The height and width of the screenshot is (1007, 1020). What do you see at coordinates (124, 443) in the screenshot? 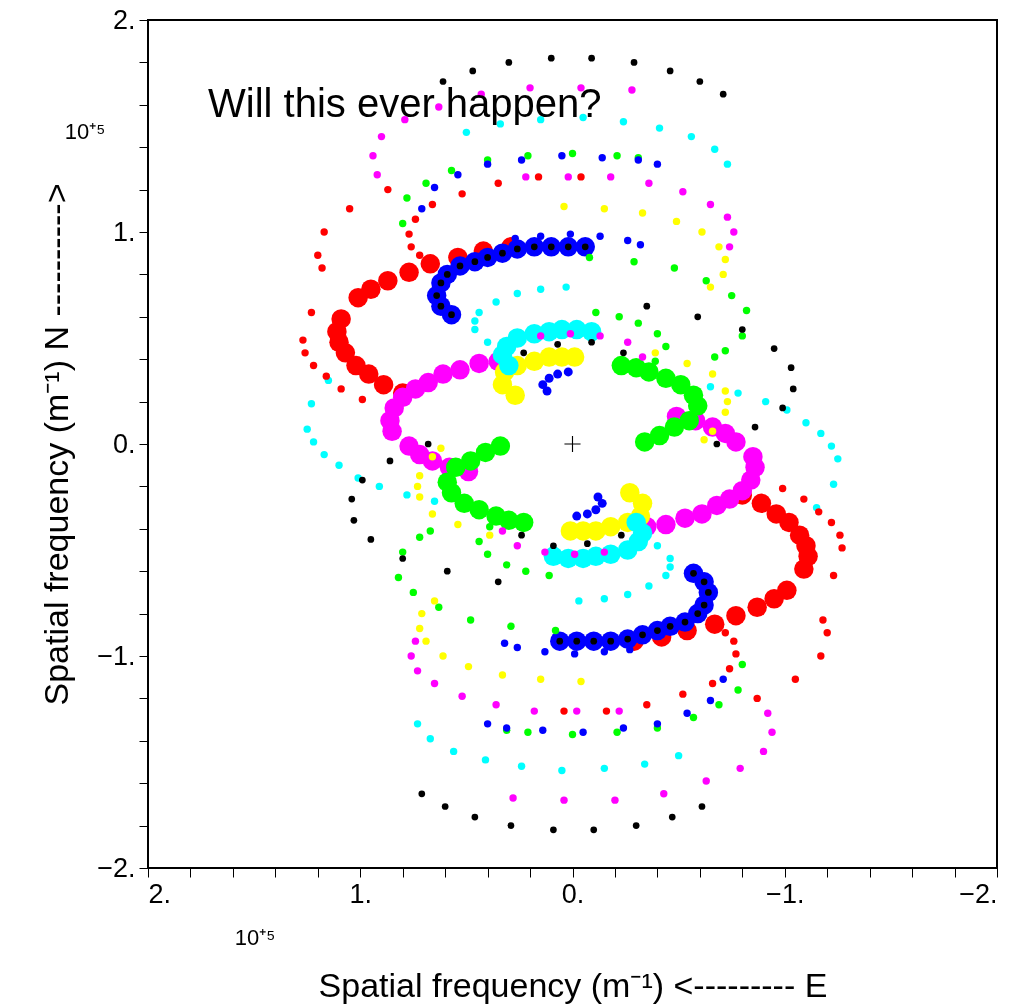
I see `y-tick-label: 0.` at bounding box center [124, 443].